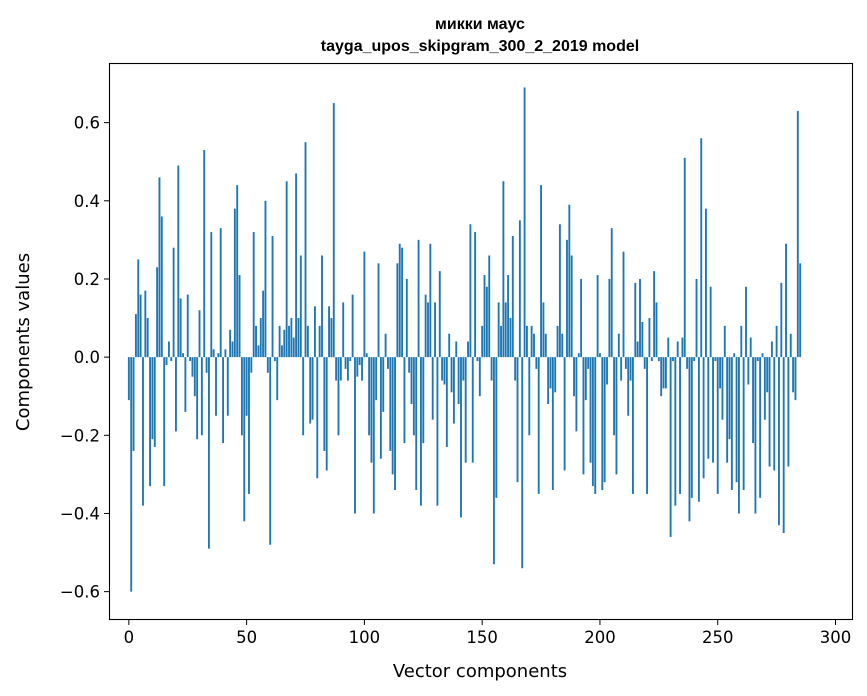  Describe the element at coordinates (482, 637) in the screenshot. I see `x-tick-label: 150` at that location.